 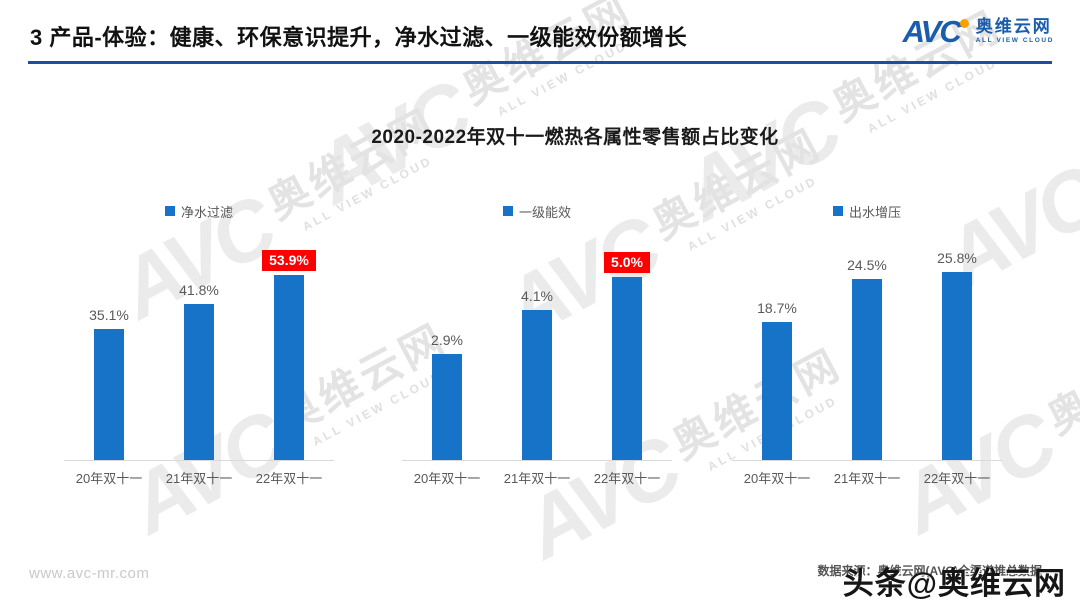 I want to click on value-label-highlighted: 53.9%, so click(x=289, y=260).